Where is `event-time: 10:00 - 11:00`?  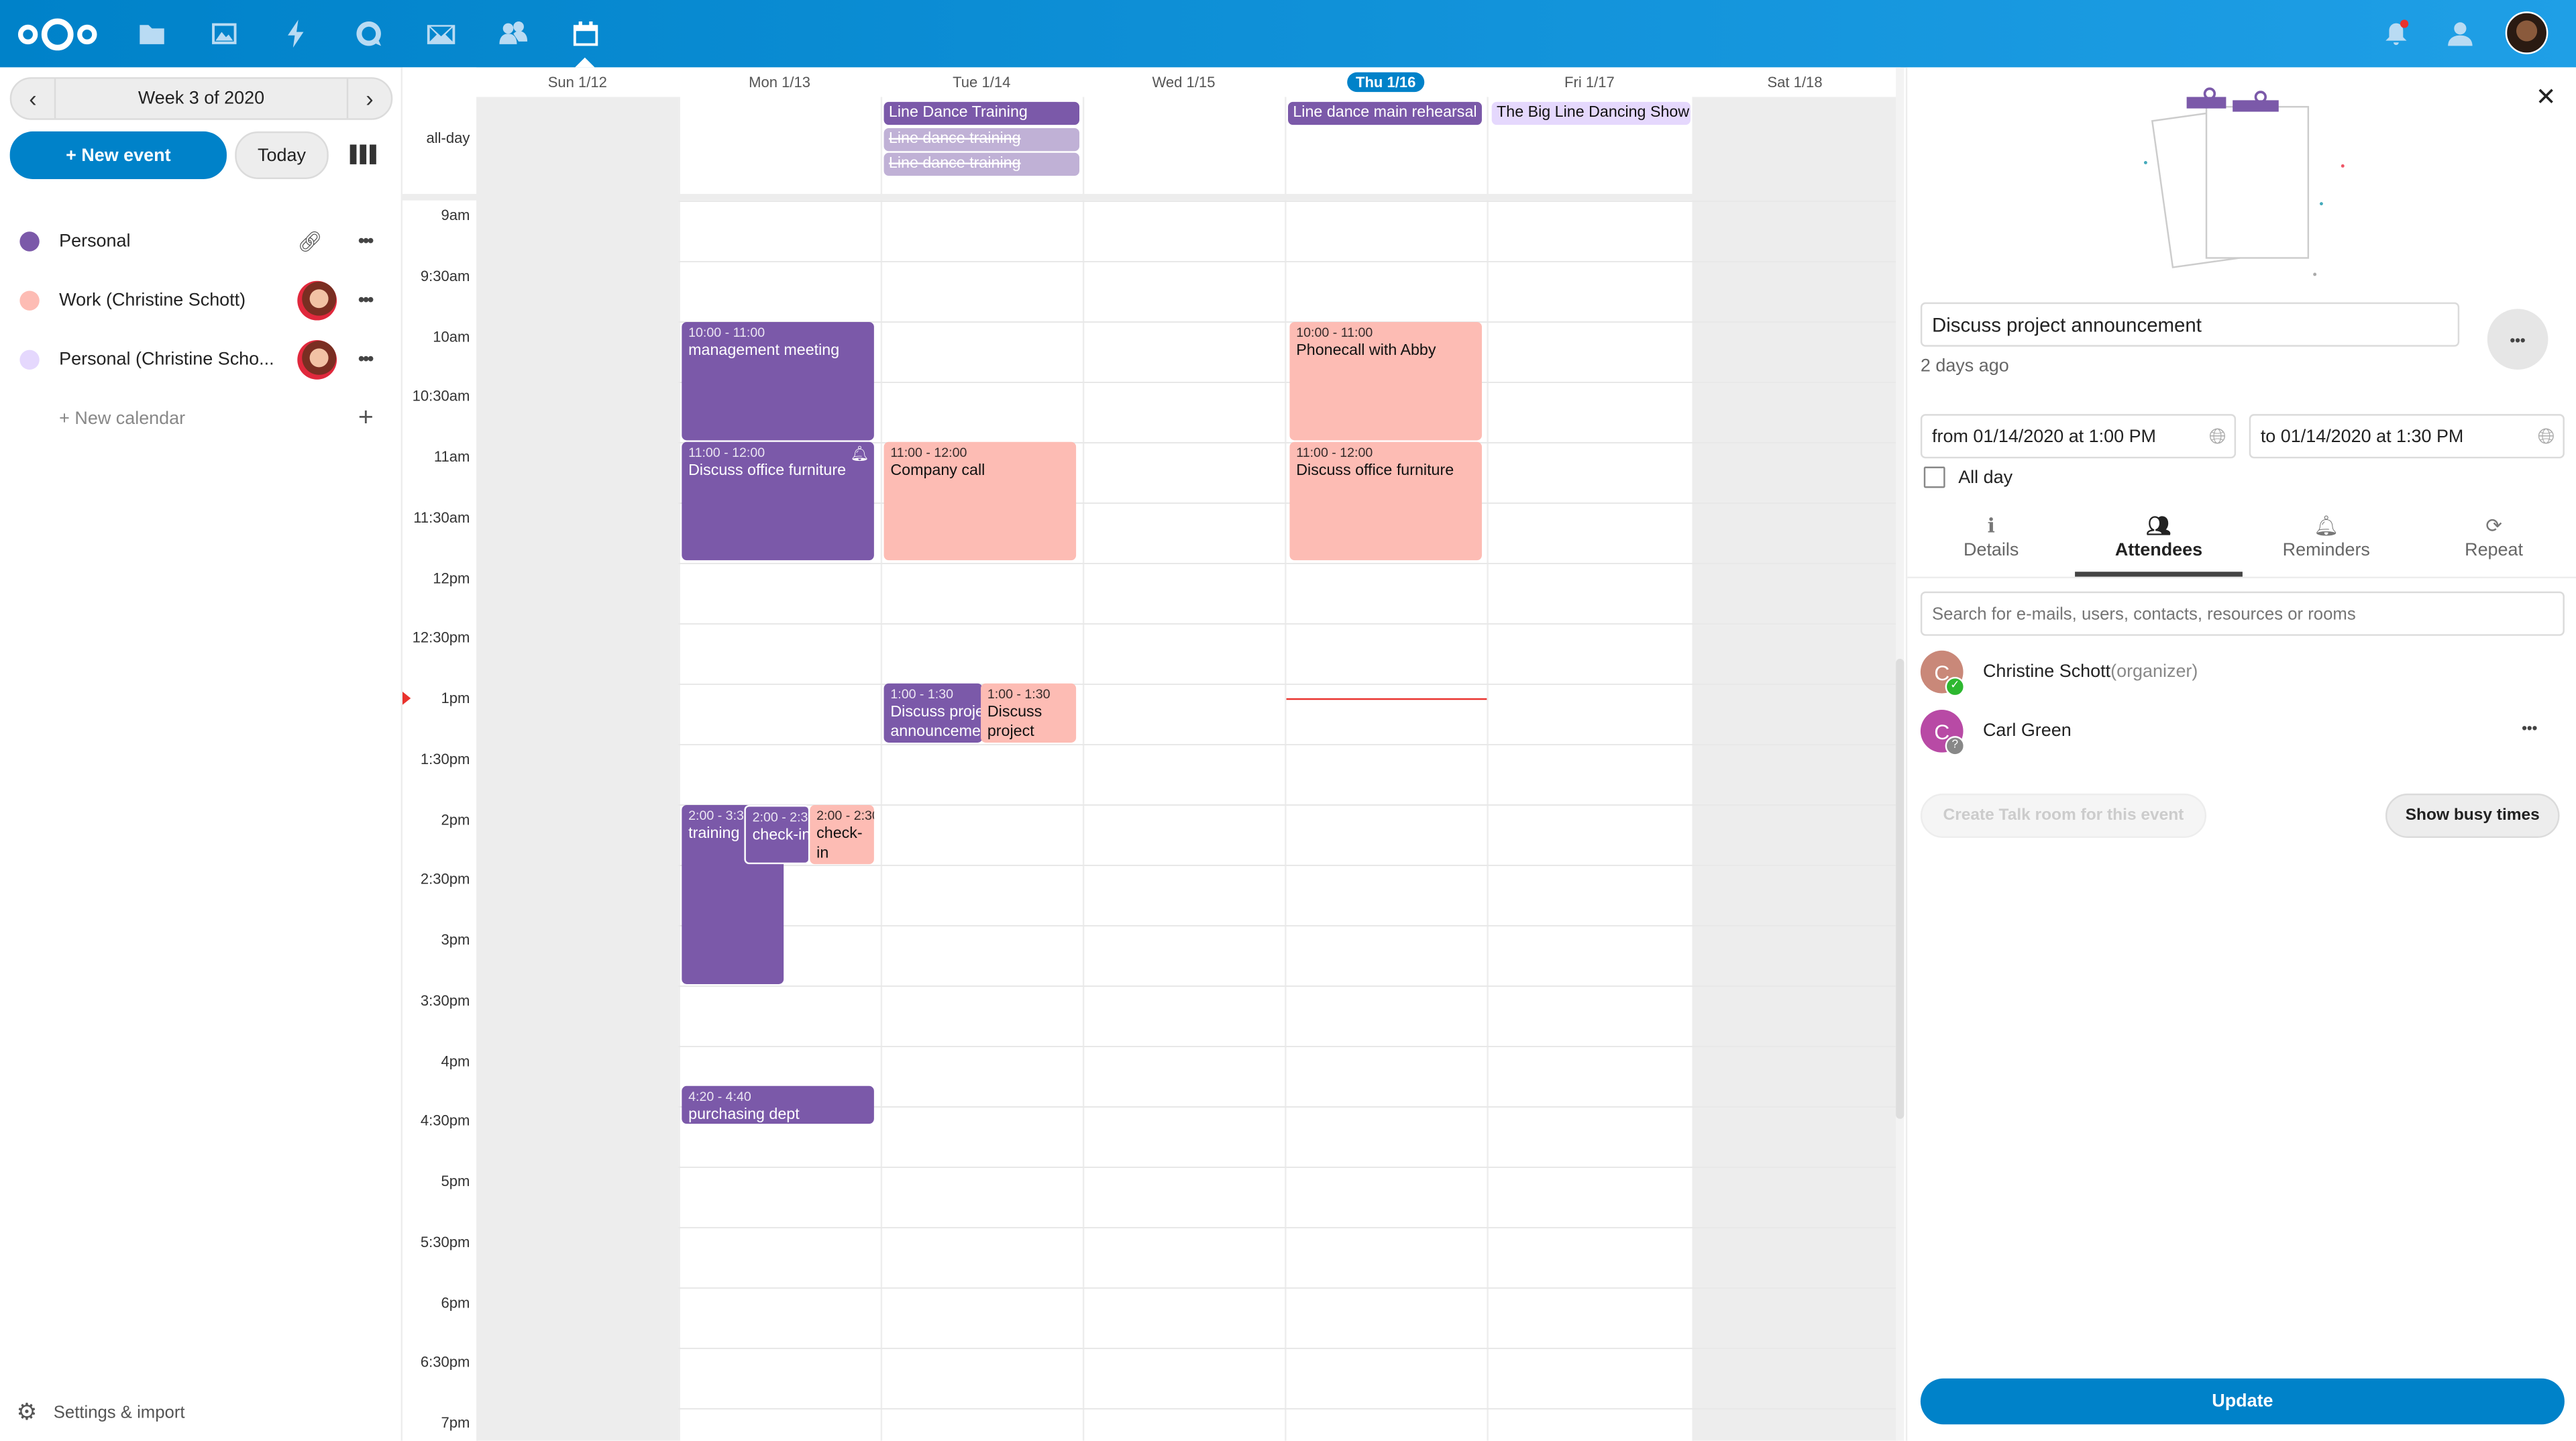 event-time: 10:00 - 11:00 is located at coordinates (1334, 332).